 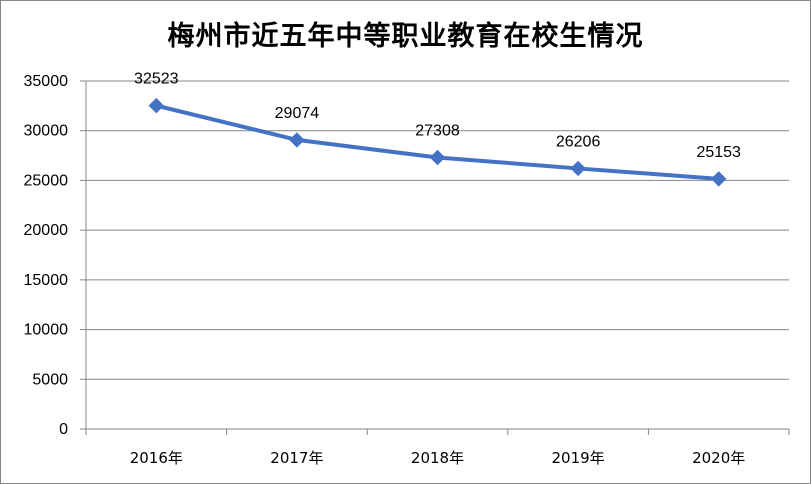 I want to click on y-tick-label: 20000, so click(x=46, y=230).